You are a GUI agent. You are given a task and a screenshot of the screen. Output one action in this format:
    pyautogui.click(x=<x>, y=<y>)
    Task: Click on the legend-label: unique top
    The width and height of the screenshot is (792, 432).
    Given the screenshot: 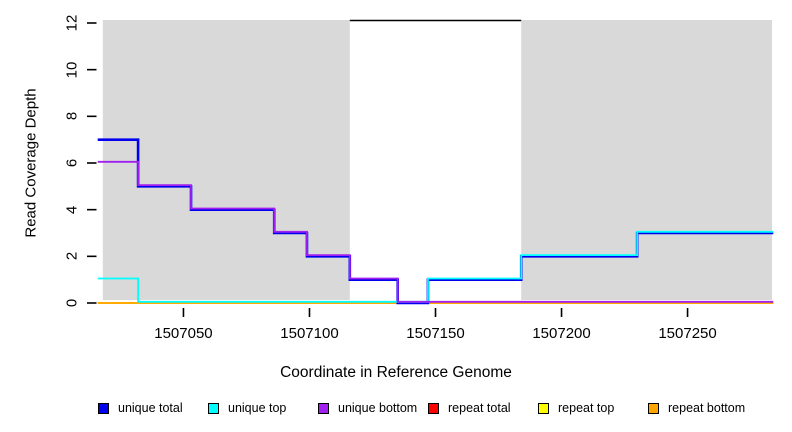 What is the action you would take?
    pyautogui.click(x=257, y=408)
    